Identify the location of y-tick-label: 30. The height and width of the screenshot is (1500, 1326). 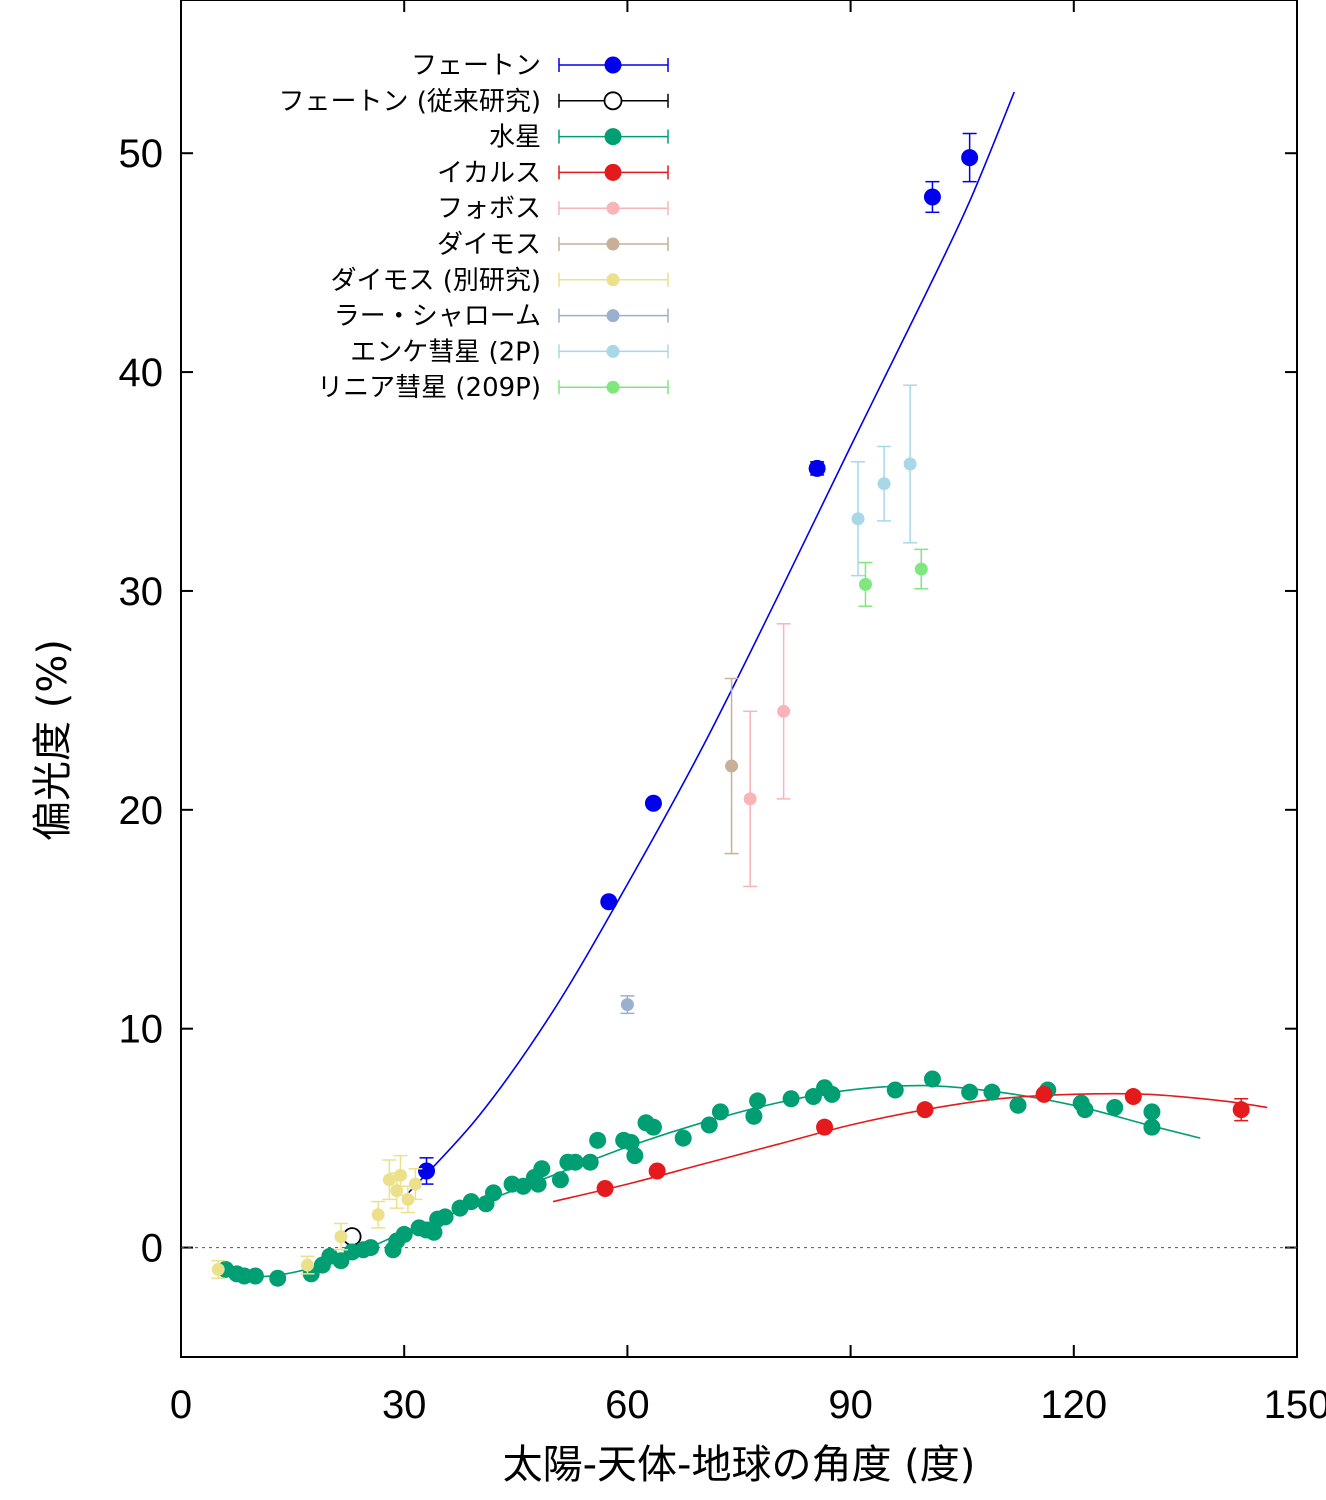
(141, 592).